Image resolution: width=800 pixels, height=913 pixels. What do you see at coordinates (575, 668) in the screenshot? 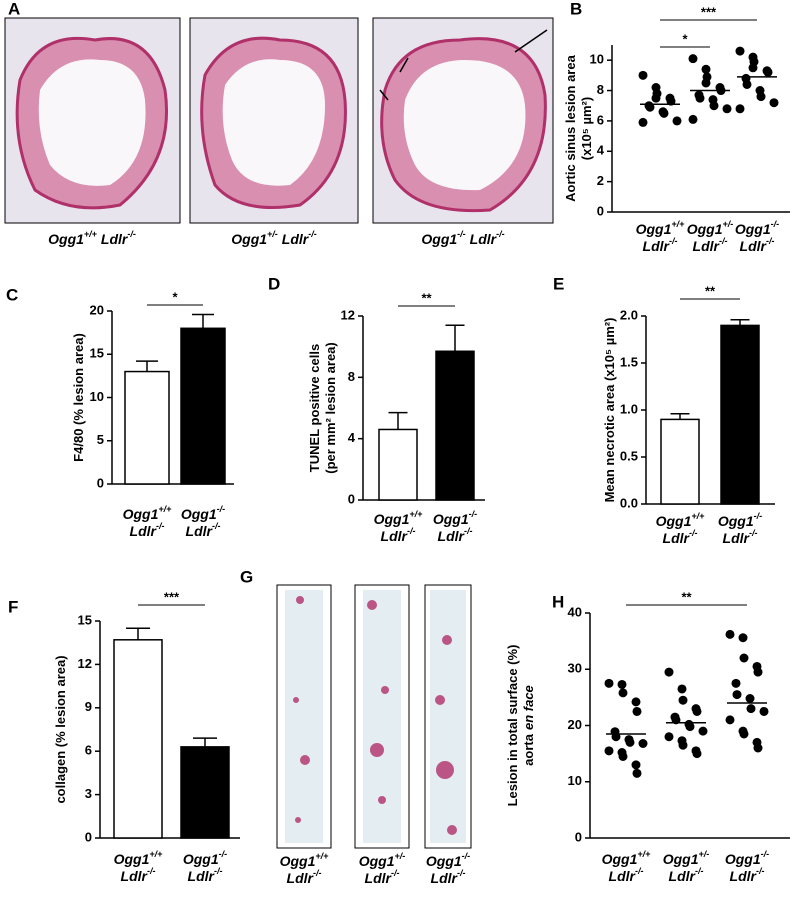
I see `y-tick-label: 30` at bounding box center [575, 668].